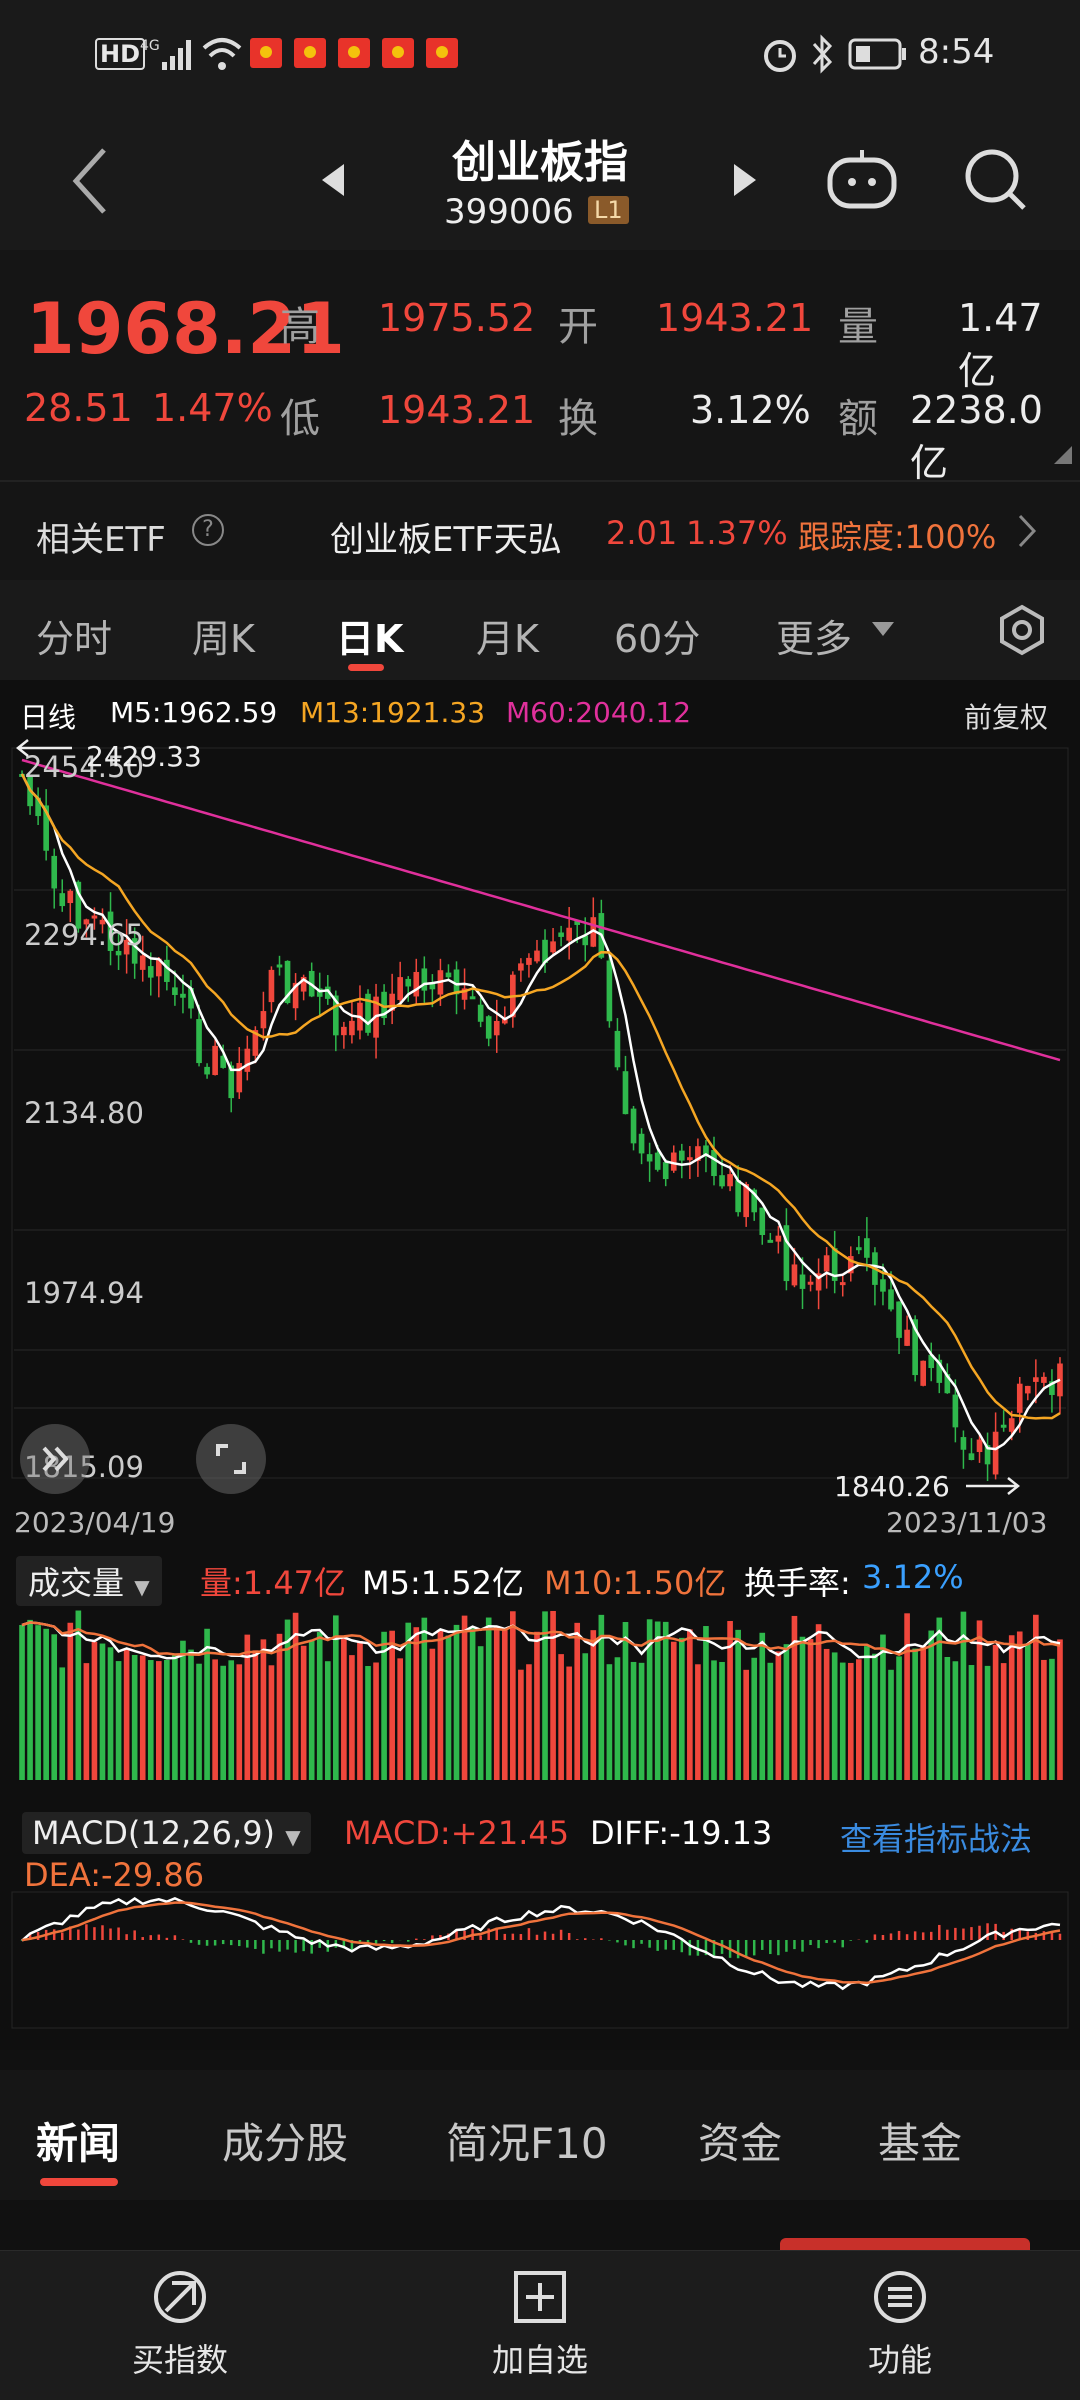  I want to click on tab-daily: 日K, so click(370, 639).